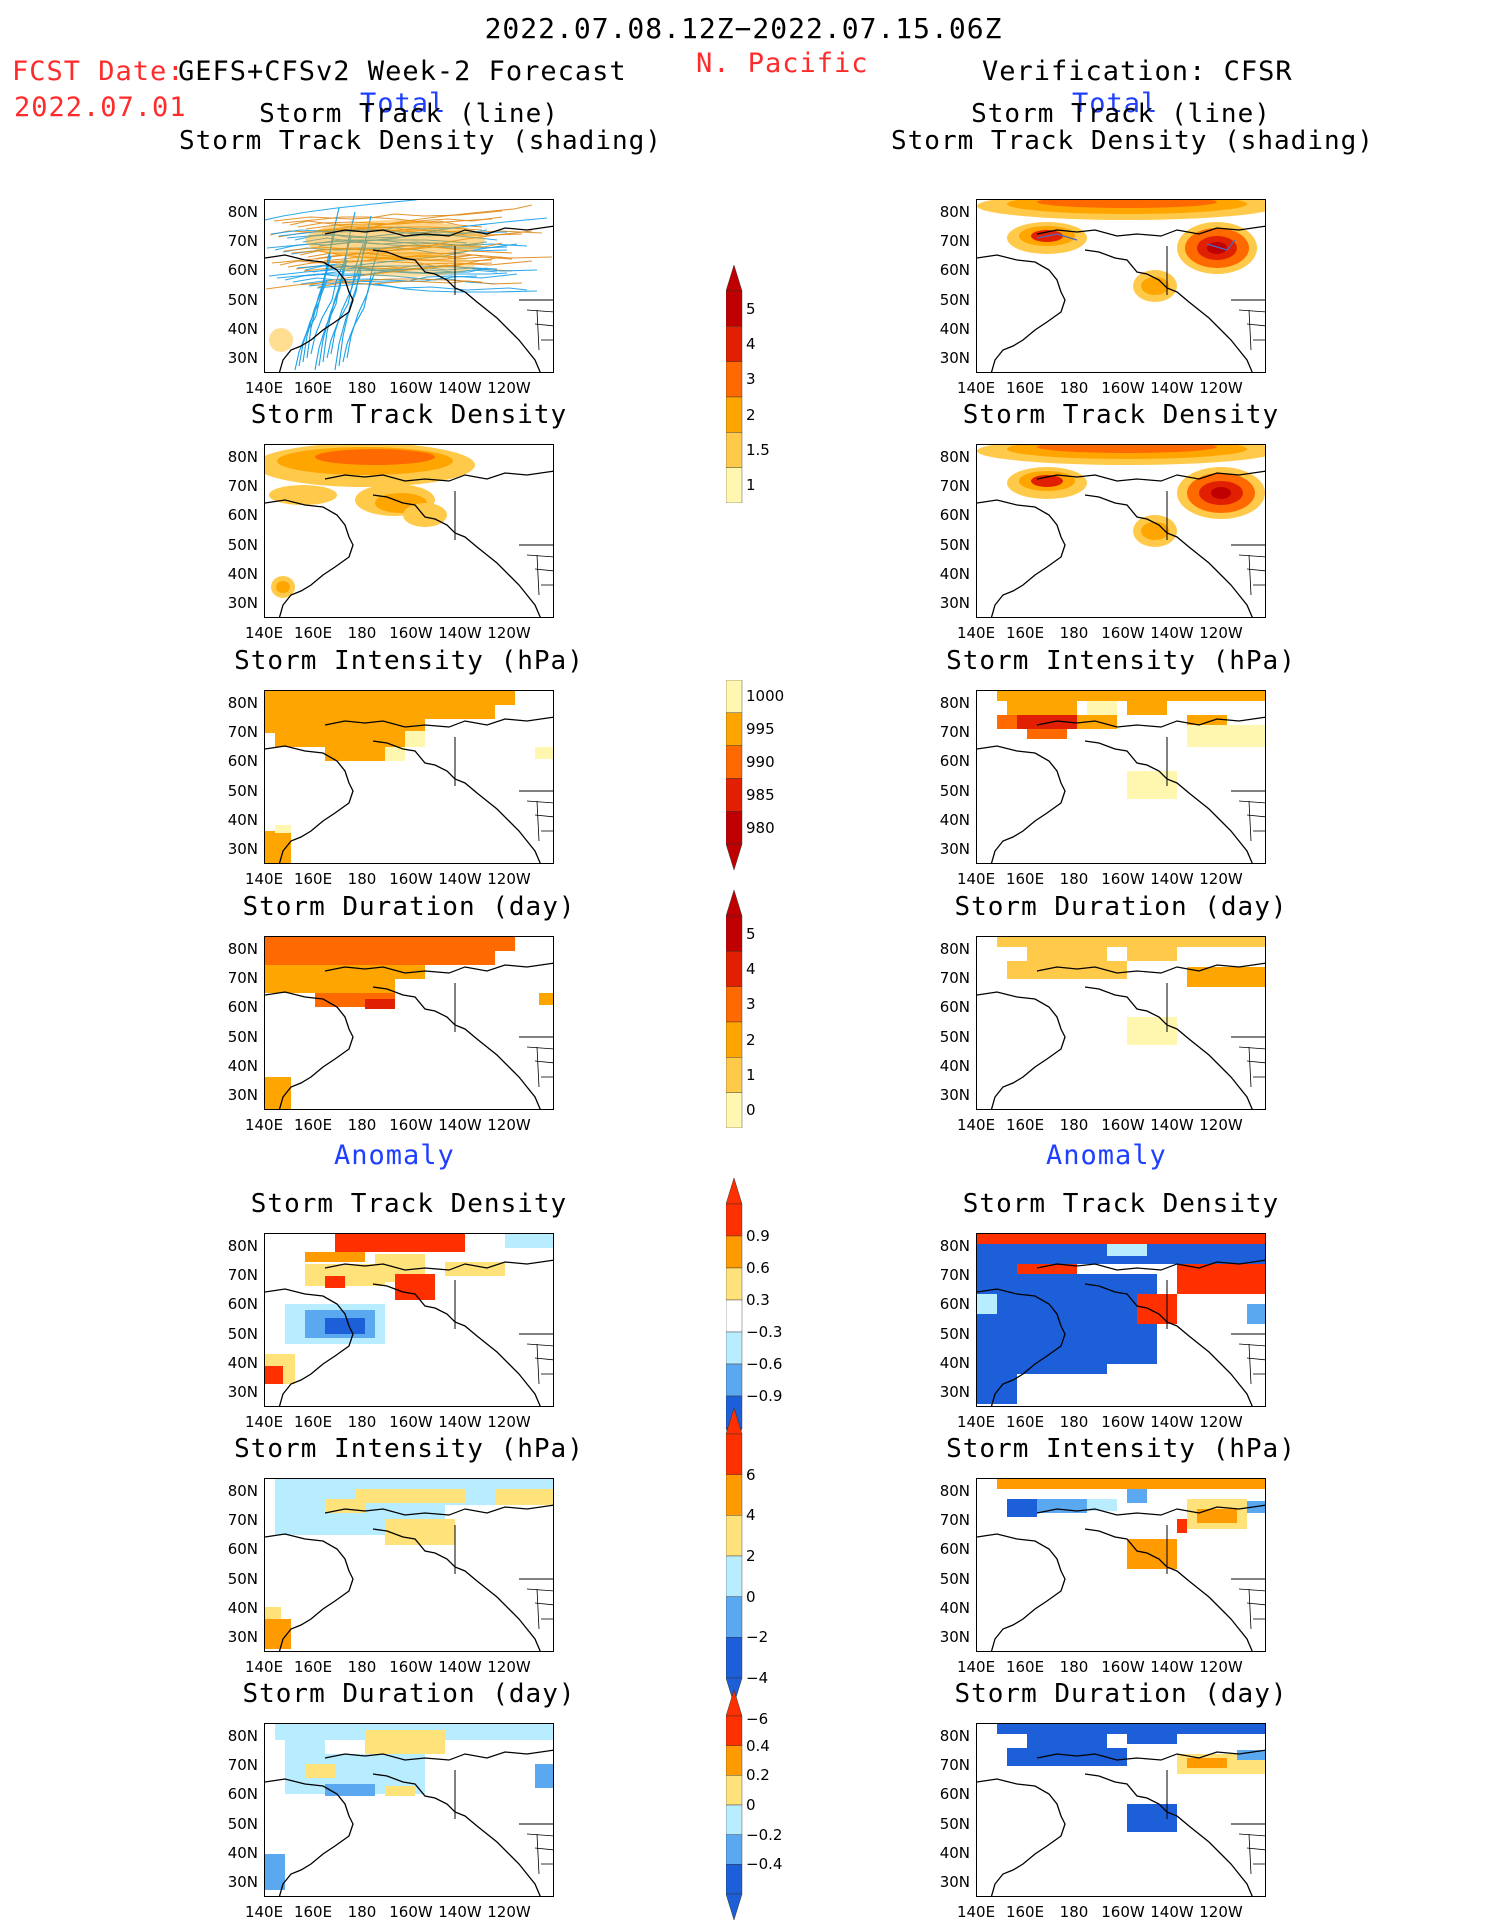  Describe the element at coordinates (751, 933) in the screenshot. I see `colorbar-label: 5` at that location.